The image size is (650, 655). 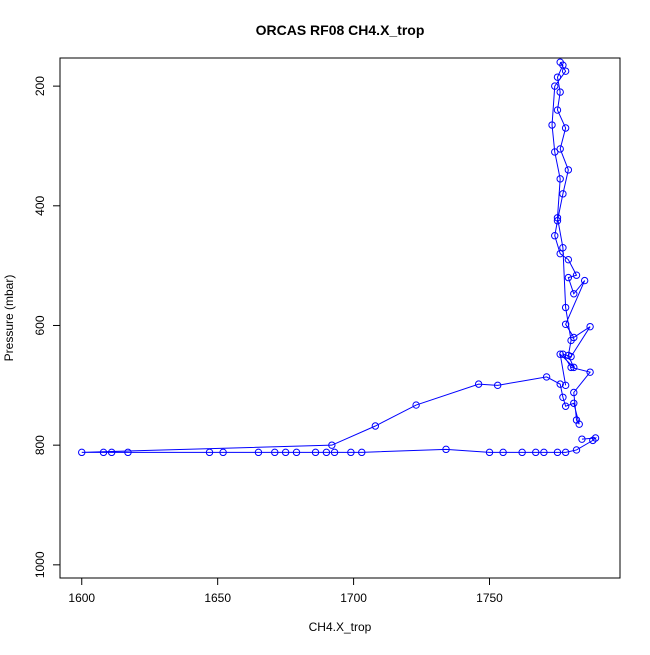 I want to click on y-axis-label: Pressure (mbar), so click(x=9, y=318).